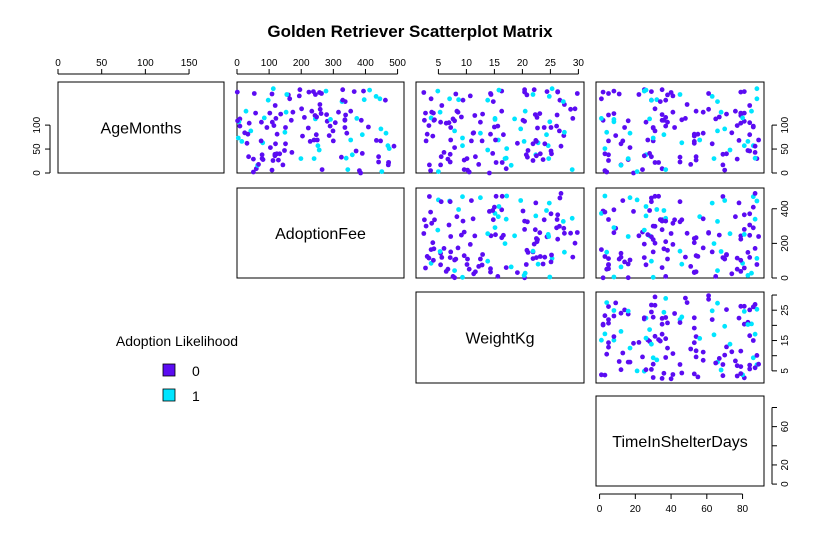 The height and width of the screenshot is (546, 821). Describe the element at coordinates (410, 31) in the screenshot. I see `chart-title: Golden Retriever Scatterplot Matrix` at that location.